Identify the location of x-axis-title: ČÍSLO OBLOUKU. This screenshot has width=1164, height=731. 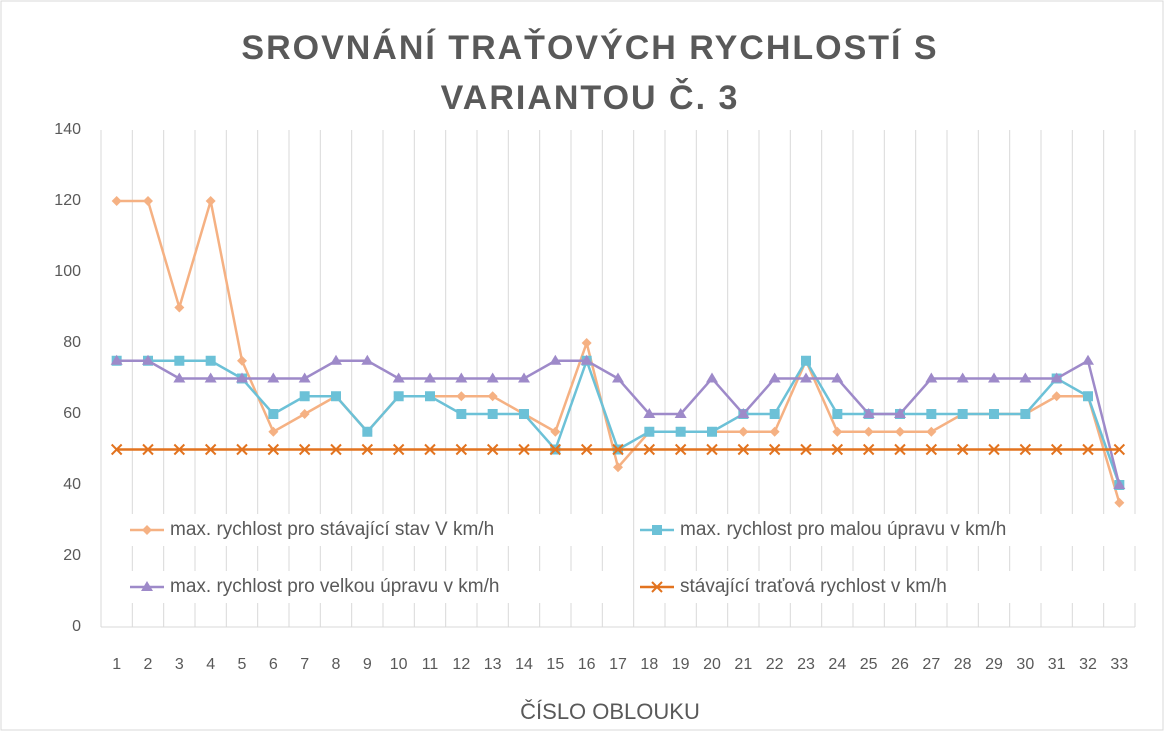
(610, 711).